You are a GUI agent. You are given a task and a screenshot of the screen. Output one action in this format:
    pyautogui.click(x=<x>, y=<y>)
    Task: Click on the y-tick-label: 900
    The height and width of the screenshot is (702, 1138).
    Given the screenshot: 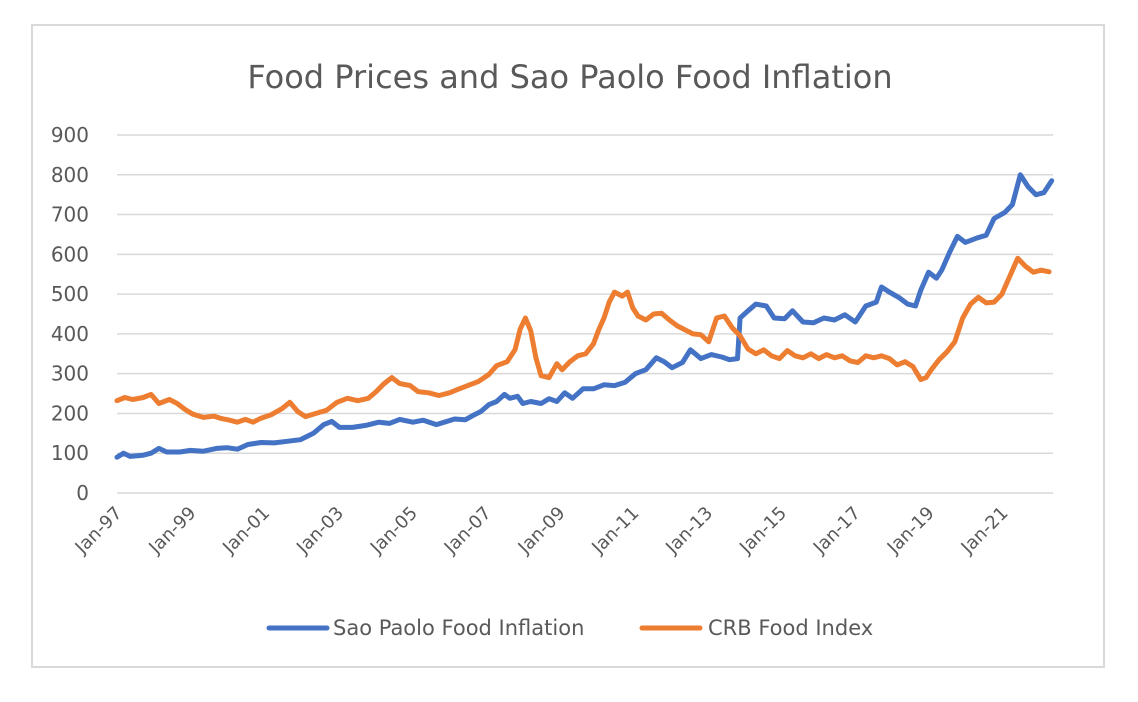 What is the action you would take?
    pyautogui.click(x=70, y=135)
    